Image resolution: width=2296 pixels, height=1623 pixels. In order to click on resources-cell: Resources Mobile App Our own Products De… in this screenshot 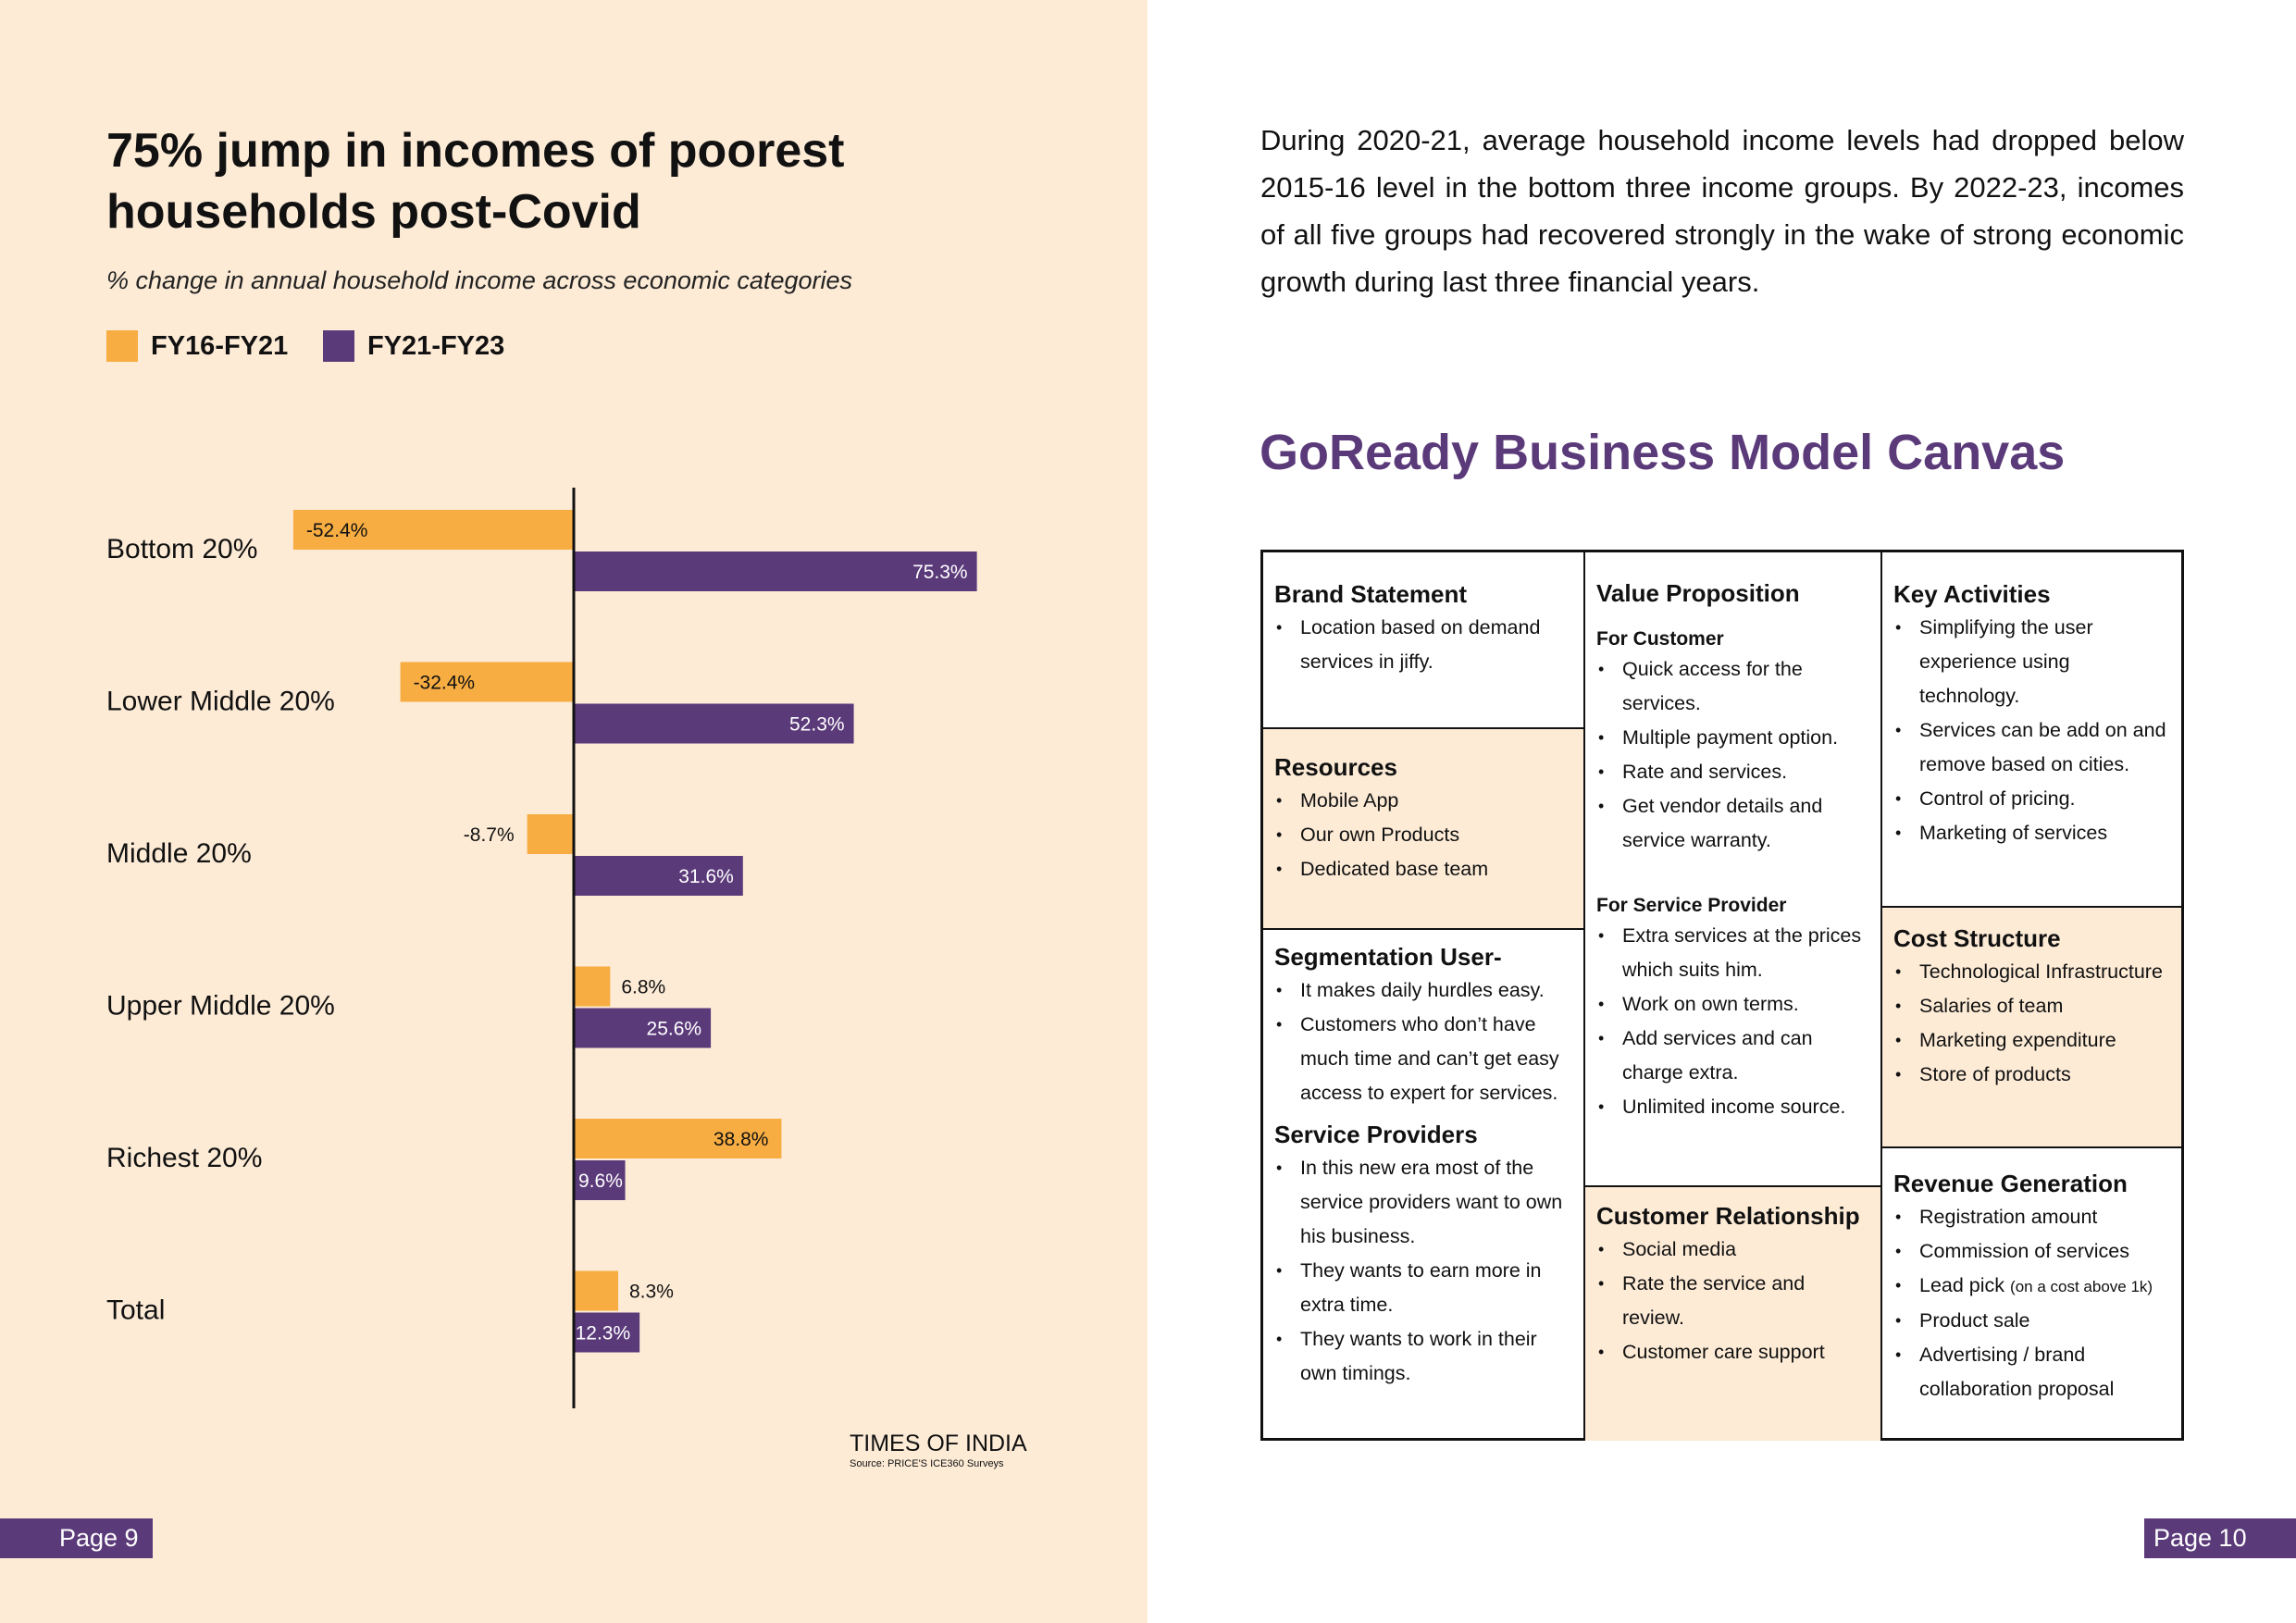, I will do `click(1423, 828)`.